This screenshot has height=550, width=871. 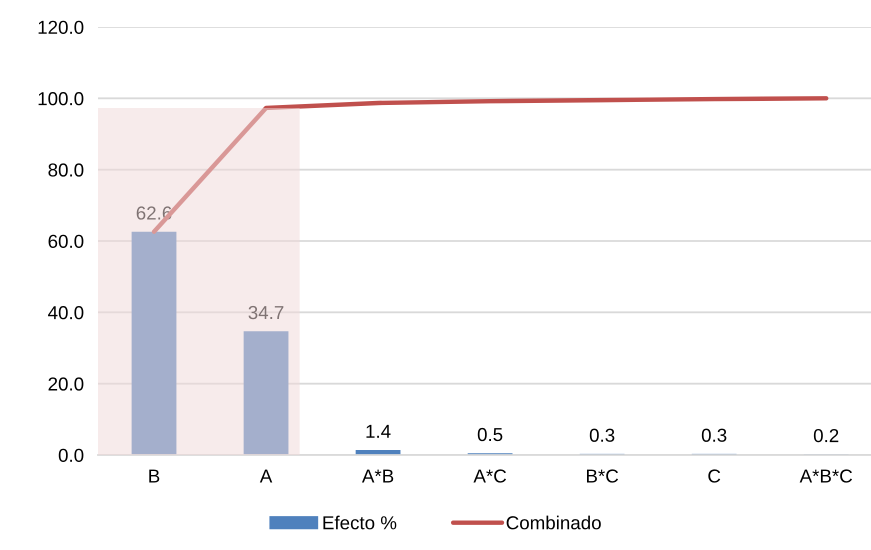 I want to click on y-tick-label: 40.0, so click(x=66, y=313).